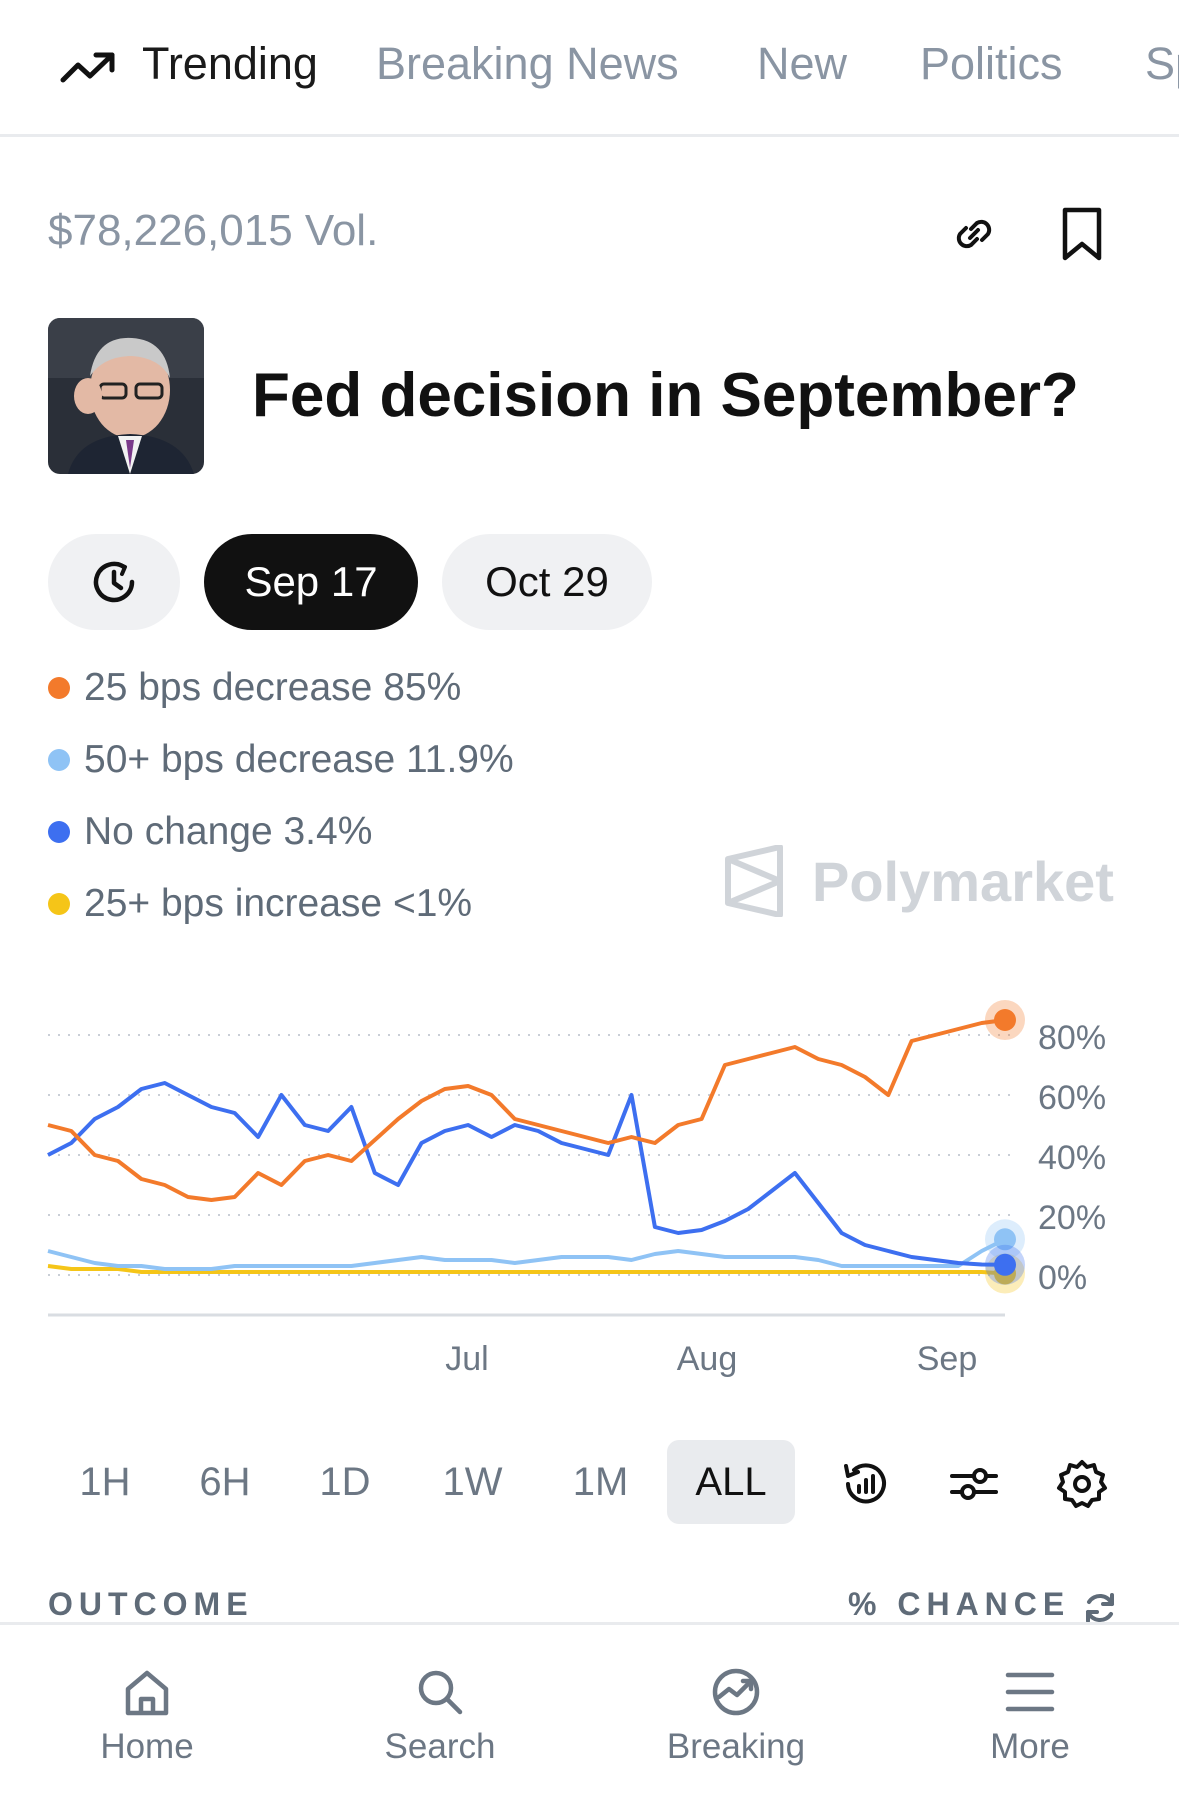 Image resolution: width=1179 pixels, height=1794 pixels. What do you see at coordinates (105, 1481) in the screenshot?
I see `range-1h: 1H` at bounding box center [105, 1481].